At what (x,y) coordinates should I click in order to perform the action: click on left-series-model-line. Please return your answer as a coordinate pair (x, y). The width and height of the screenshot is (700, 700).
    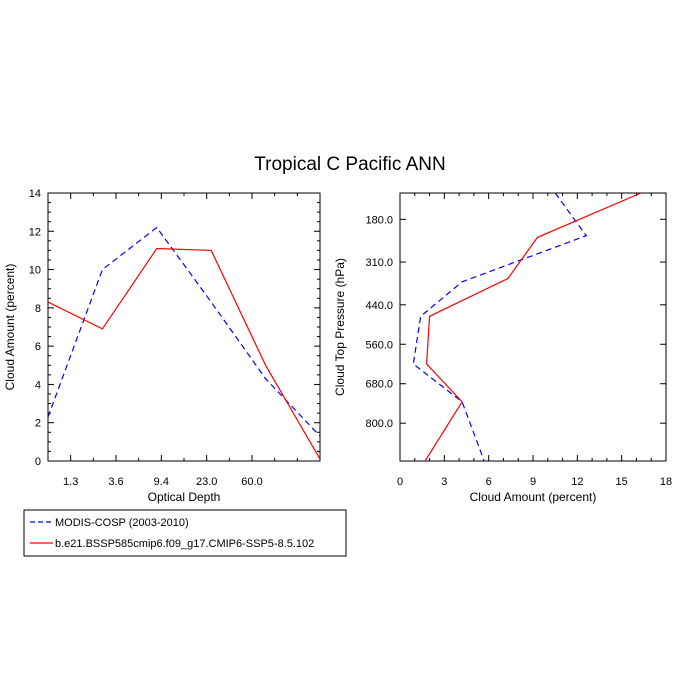
    Looking at the image, I should click on (184, 353).